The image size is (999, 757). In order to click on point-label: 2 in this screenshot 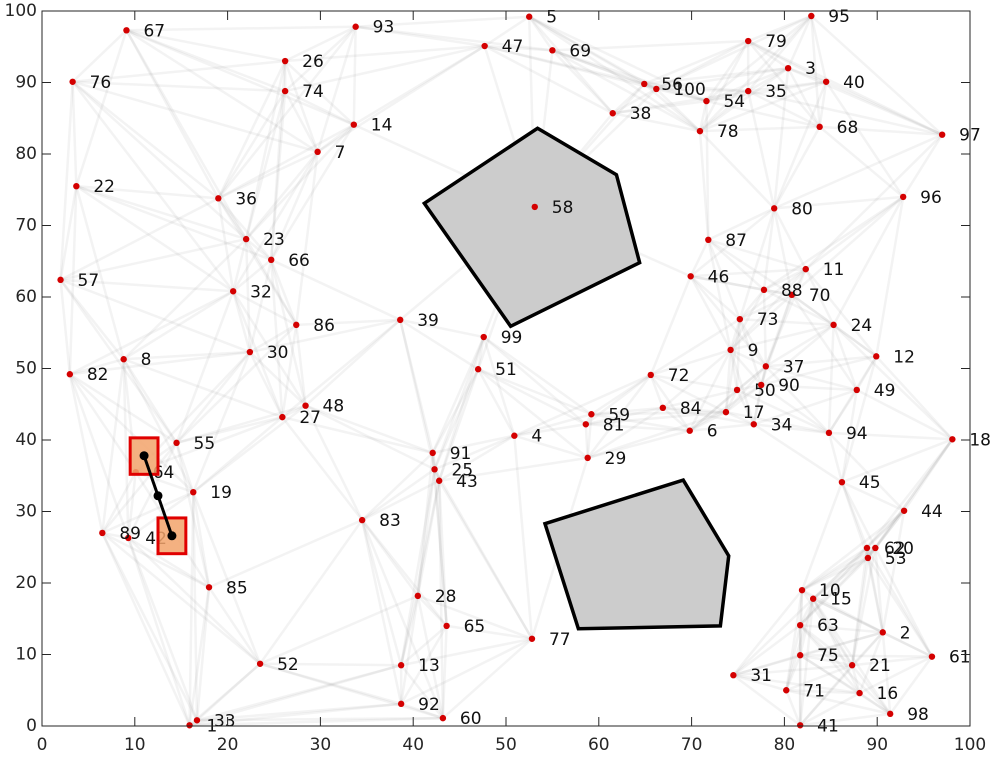, I will do `click(905, 633)`.